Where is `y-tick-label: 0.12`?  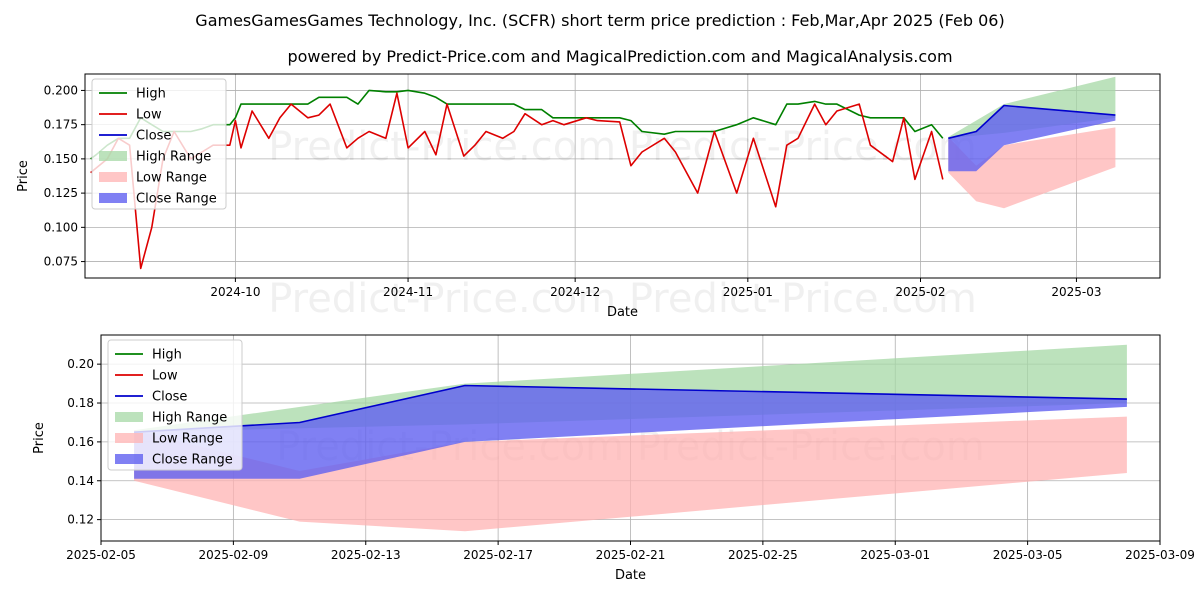
y-tick-label: 0.12 is located at coordinates (80, 520).